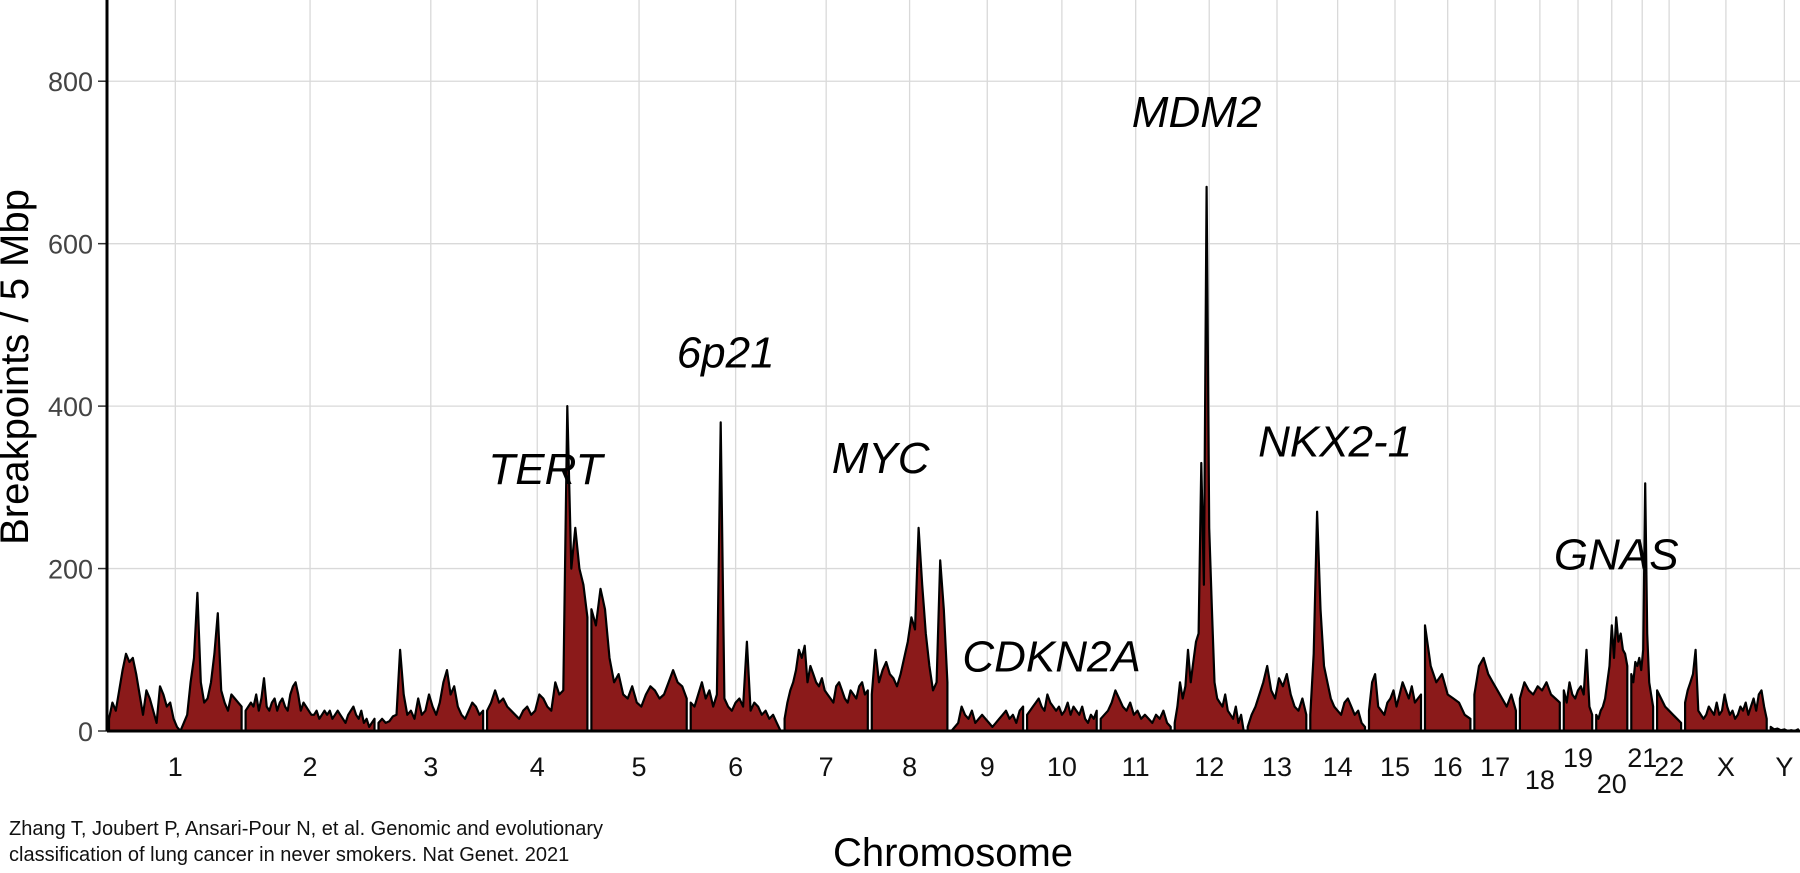 This screenshot has height=873, width=1800. Describe the element at coordinates (1277, 767) in the screenshot. I see `chromosome-label-13: 13` at that location.